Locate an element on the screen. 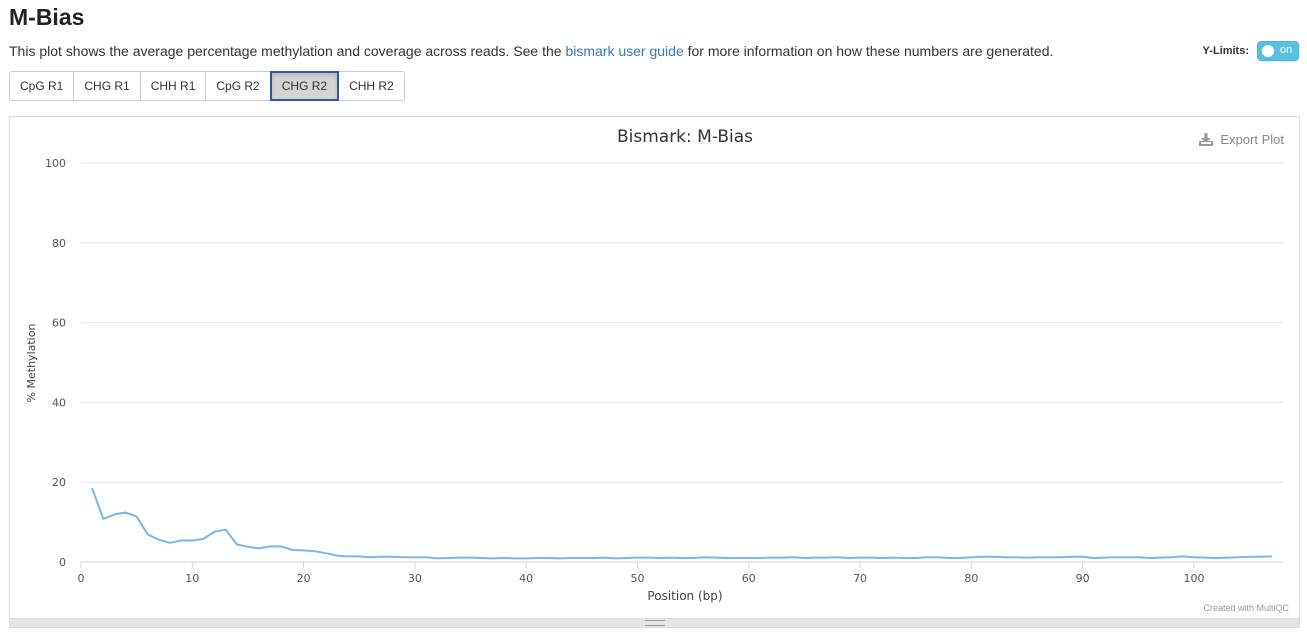 The image size is (1307, 640). y-tick-label: 40 is located at coordinates (59, 402).